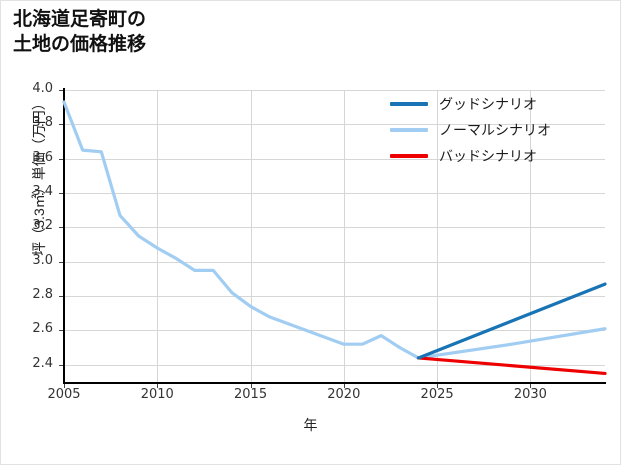 The width and height of the screenshot is (621, 465). Describe the element at coordinates (64, 394) in the screenshot. I see `x-tick-label: 2005` at that location.